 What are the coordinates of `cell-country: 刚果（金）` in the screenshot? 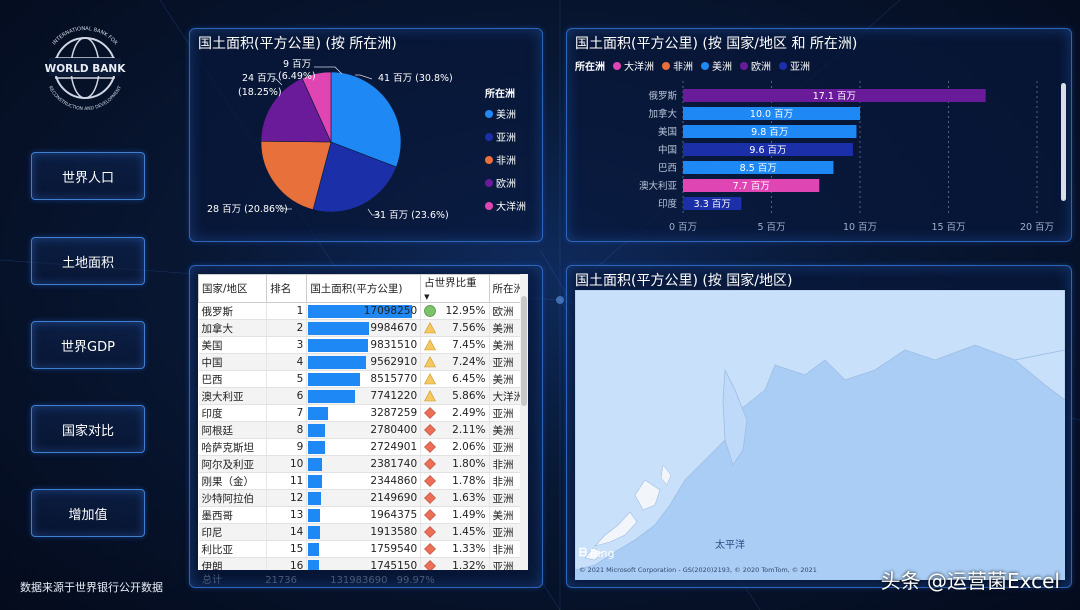 It's located at (233, 481).